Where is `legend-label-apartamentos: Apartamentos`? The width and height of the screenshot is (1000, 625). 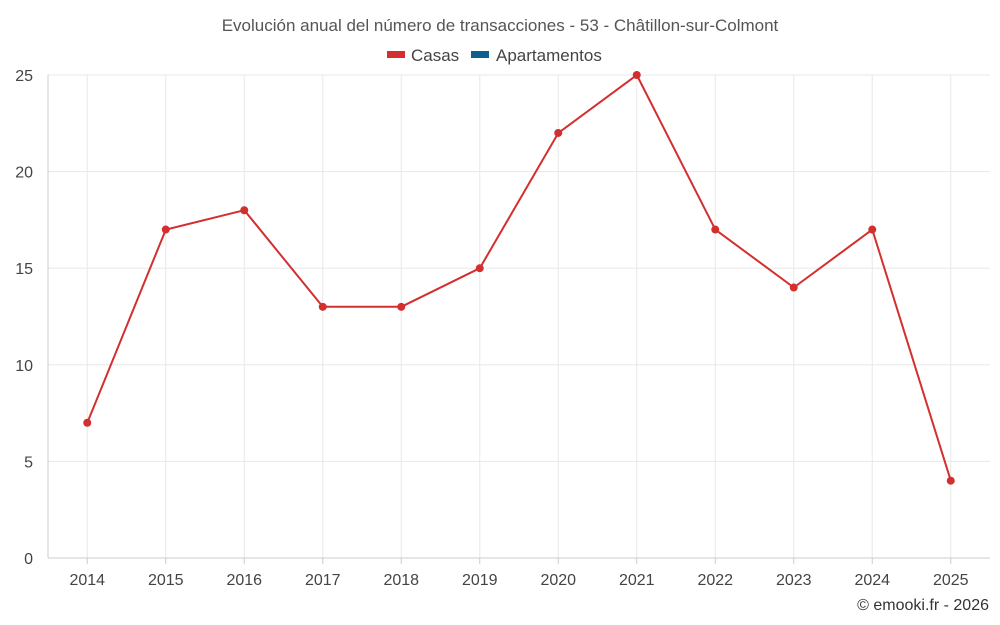 legend-label-apartamentos: Apartamentos is located at coordinates (549, 55).